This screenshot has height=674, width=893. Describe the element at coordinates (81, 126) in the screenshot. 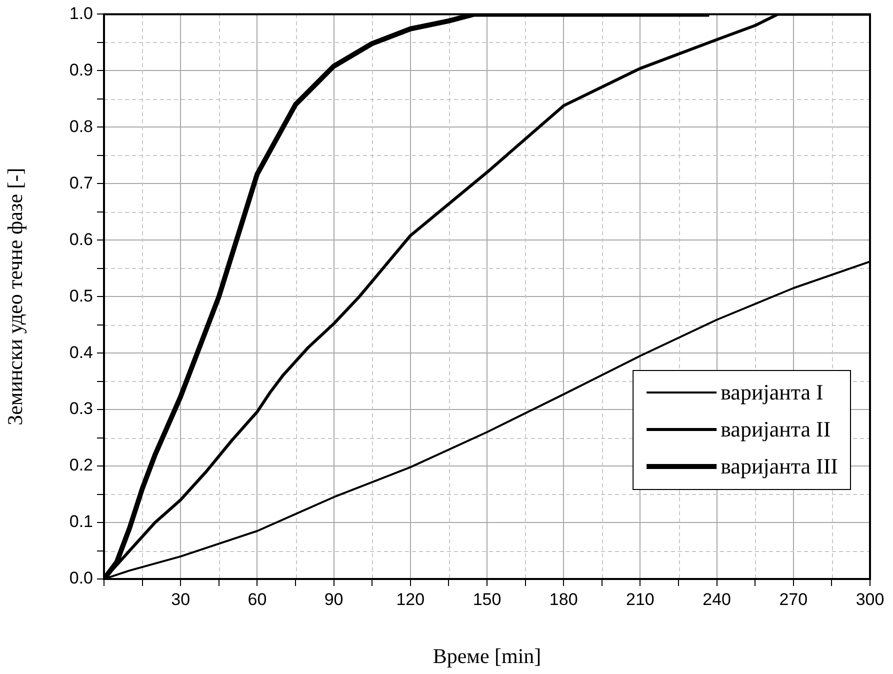

I see `y-tick-label: 0.8` at that location.